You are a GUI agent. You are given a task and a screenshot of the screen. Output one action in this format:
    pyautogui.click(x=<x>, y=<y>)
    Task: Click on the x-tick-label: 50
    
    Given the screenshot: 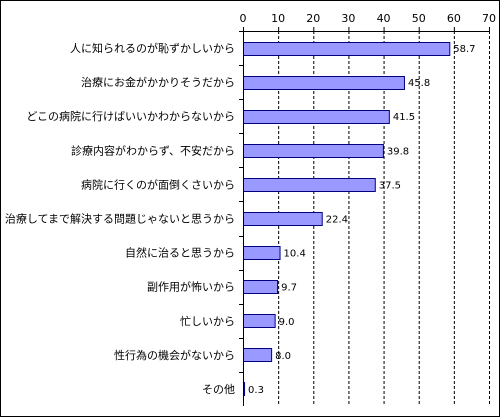 What is the action you would take?
    pyautogui.click(x=419, y=18)
    